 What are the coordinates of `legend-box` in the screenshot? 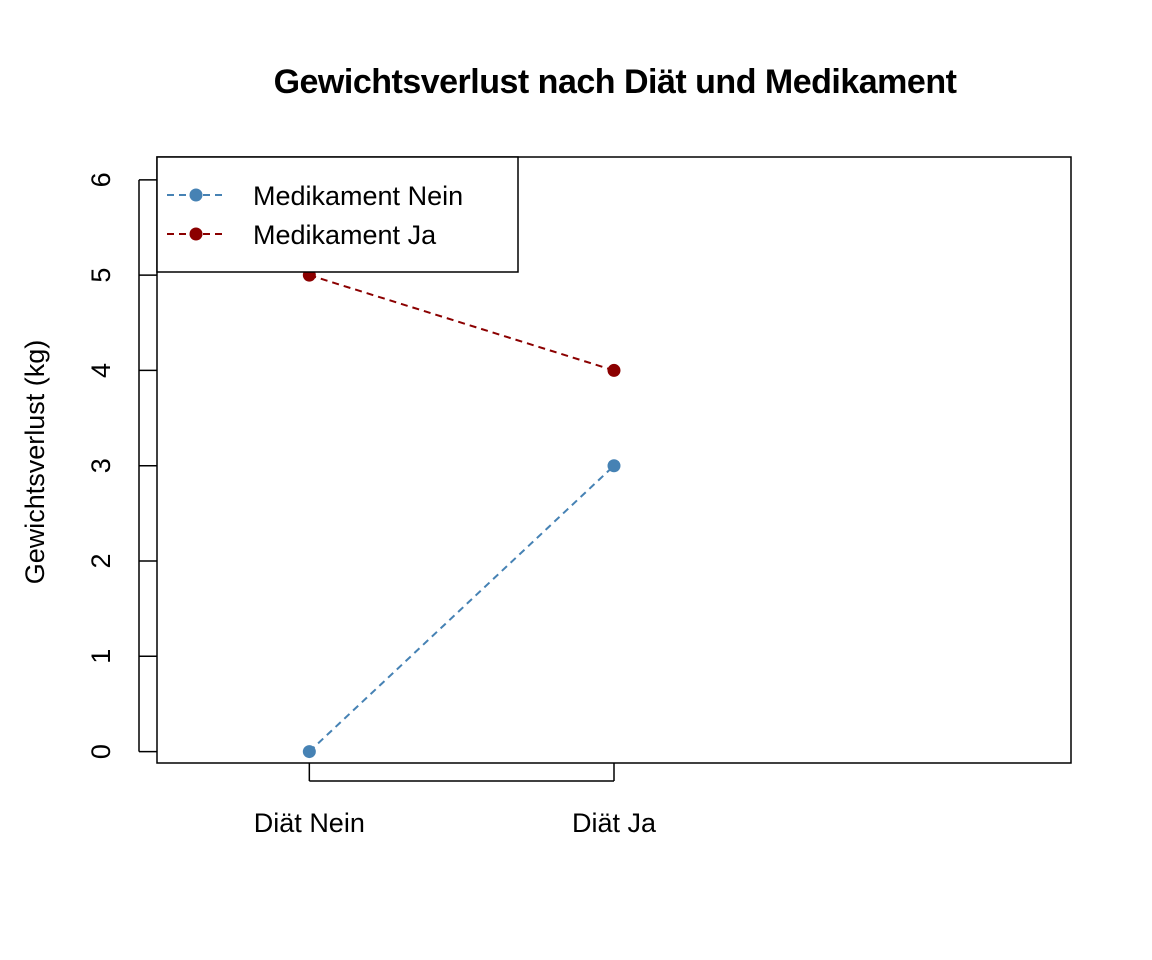 It's located at (337, 214).